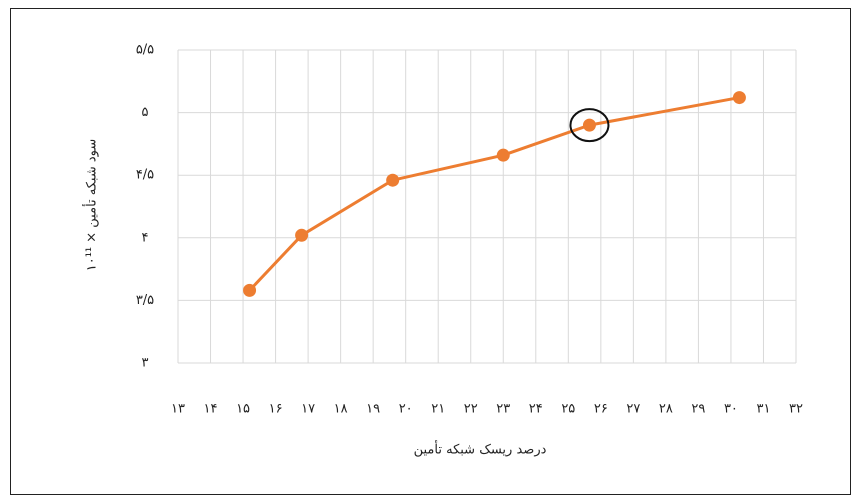 Image resolution: width=861 pixels, height=503 pixels. What do you see at coordinates (698, 409) in the screenshot?
I see `x-tick-label: ۲۹` at bounding box center [698, 409].